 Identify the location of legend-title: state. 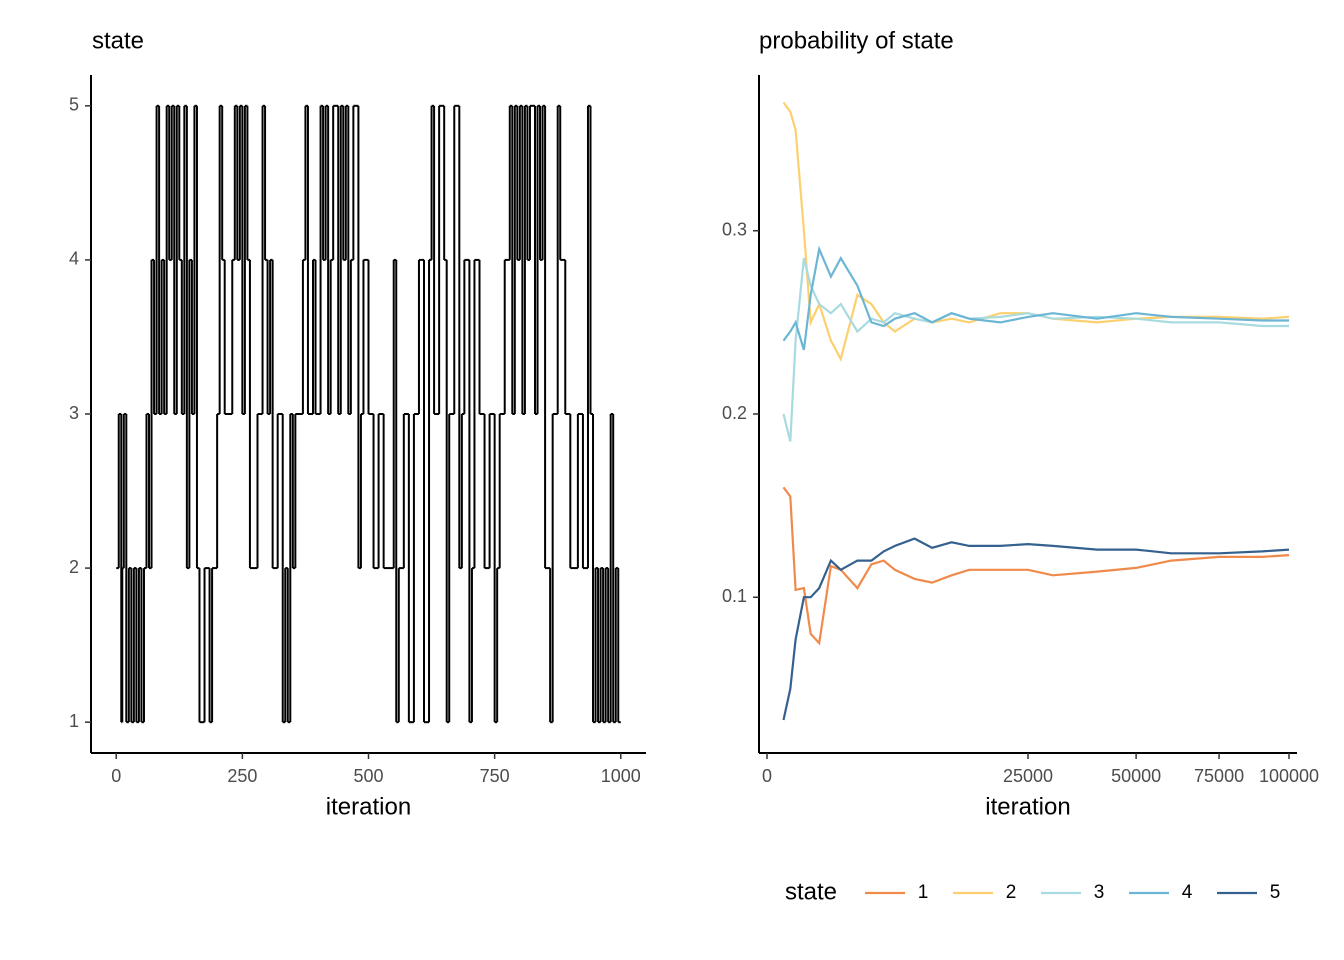
(811, 891).